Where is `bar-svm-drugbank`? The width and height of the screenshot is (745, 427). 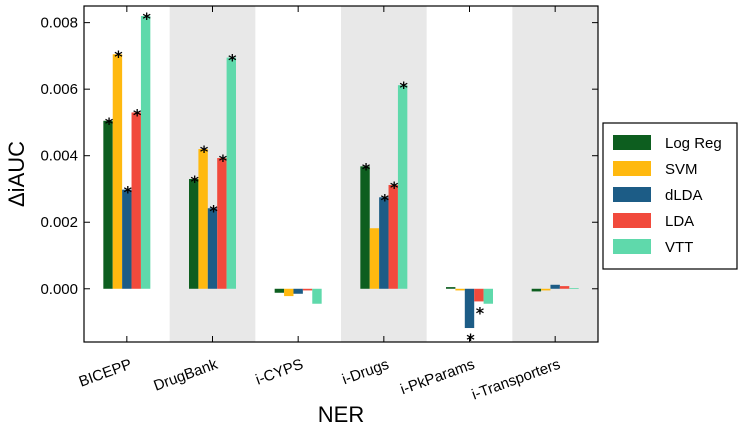 bar-svm-drugbank is located at coordinates (203, 219).